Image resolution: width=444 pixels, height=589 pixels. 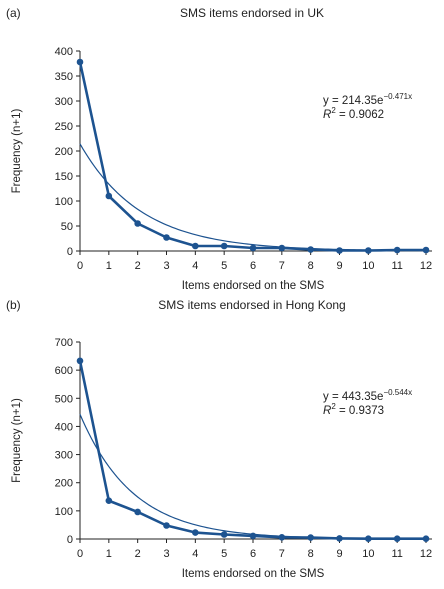 What do you see at coordinates (253, 197) in the screenshot?
I see `fit-curve` at bounding box center [253, 197].